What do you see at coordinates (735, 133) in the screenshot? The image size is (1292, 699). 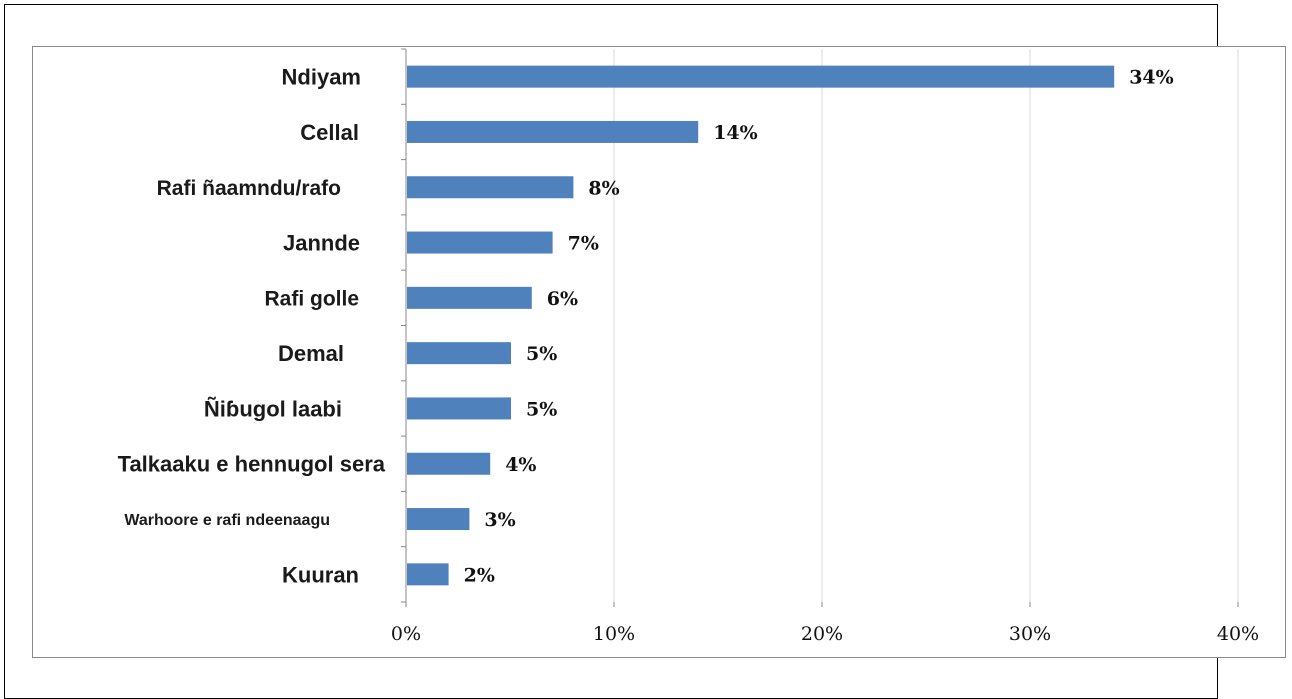 I see `value-label: 14%` at bounding box center [735, 133].